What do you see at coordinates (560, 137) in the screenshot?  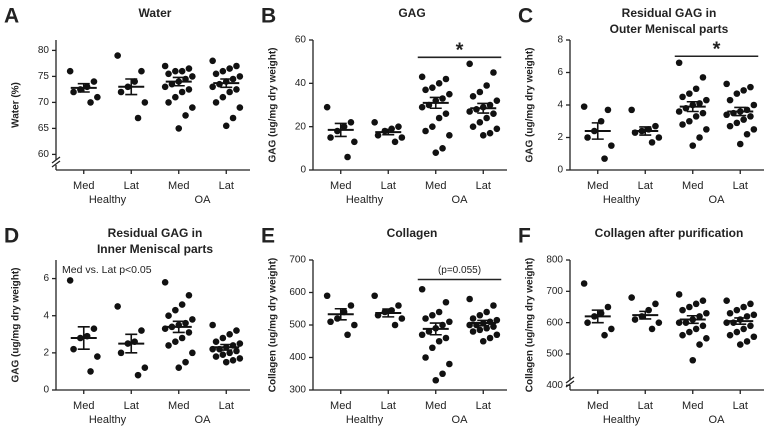 I see `y-tick-label: 2` at bounding box center [560, 137].